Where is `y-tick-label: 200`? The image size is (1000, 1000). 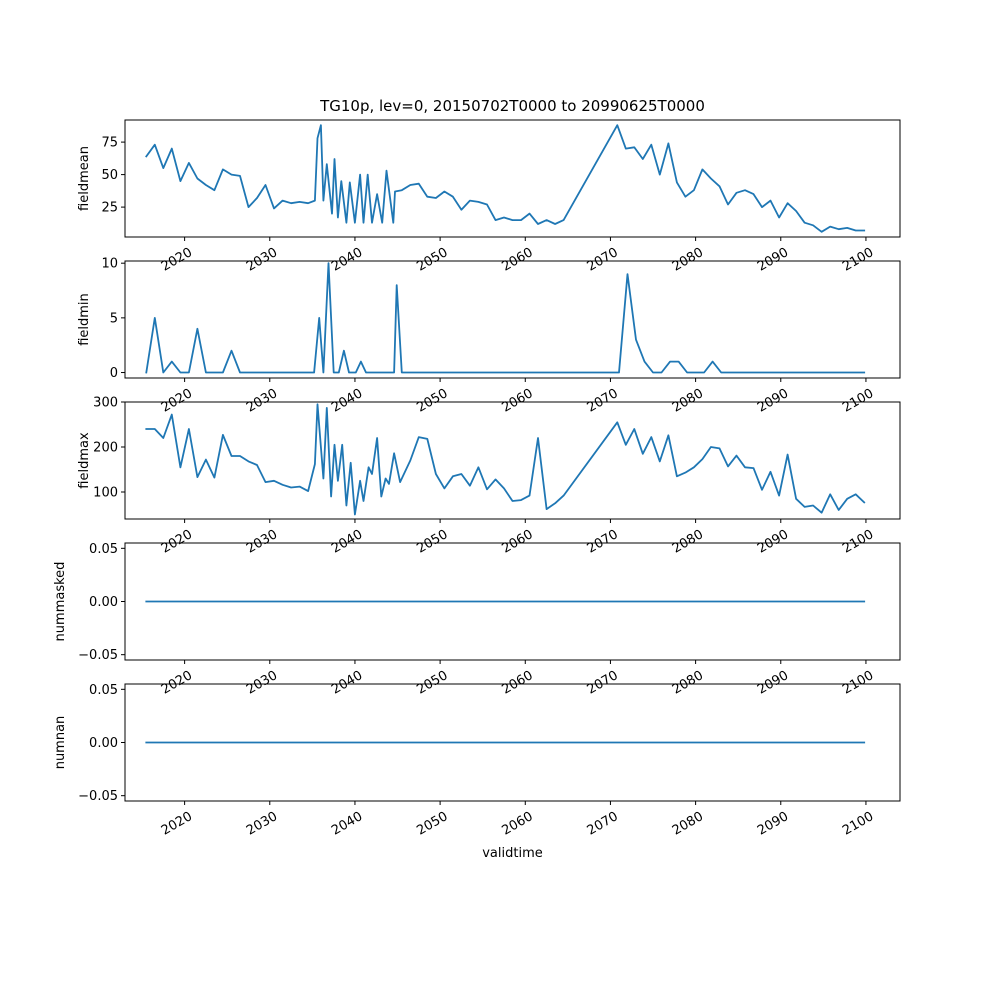 y-tick-label: 200 is located at coordinates (105, 448).